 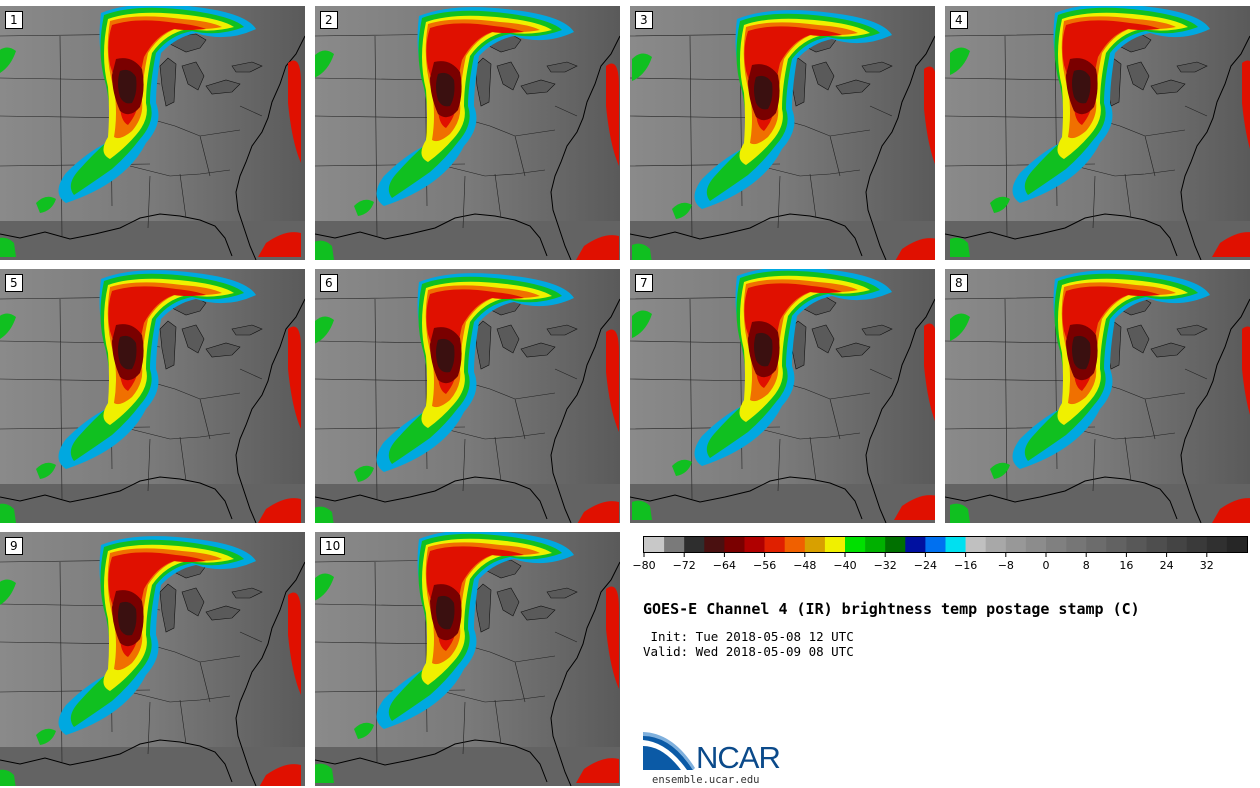 I want to click on panel-number-label: 8, so click(x=959, y=283).